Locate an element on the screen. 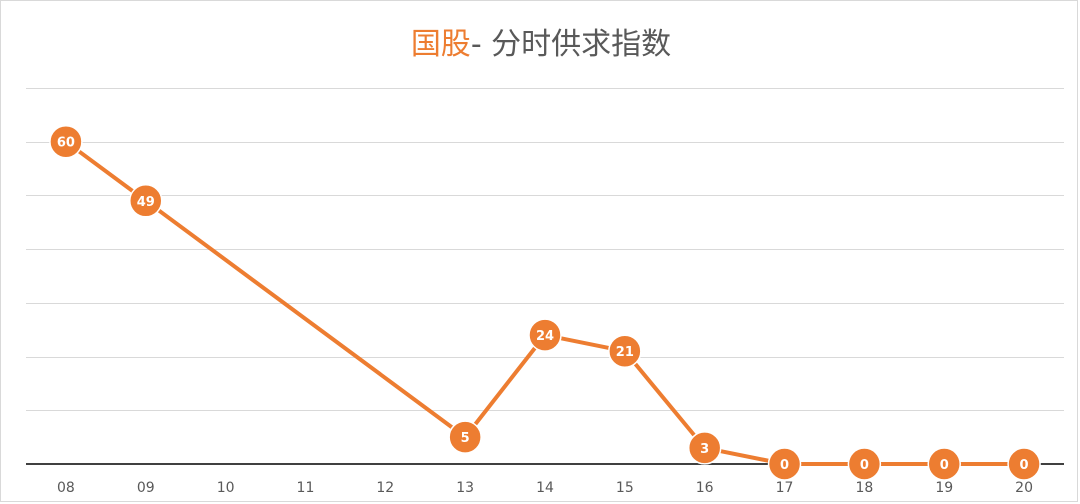  x-tick-label: 10 is located at coordinates (226, 488).